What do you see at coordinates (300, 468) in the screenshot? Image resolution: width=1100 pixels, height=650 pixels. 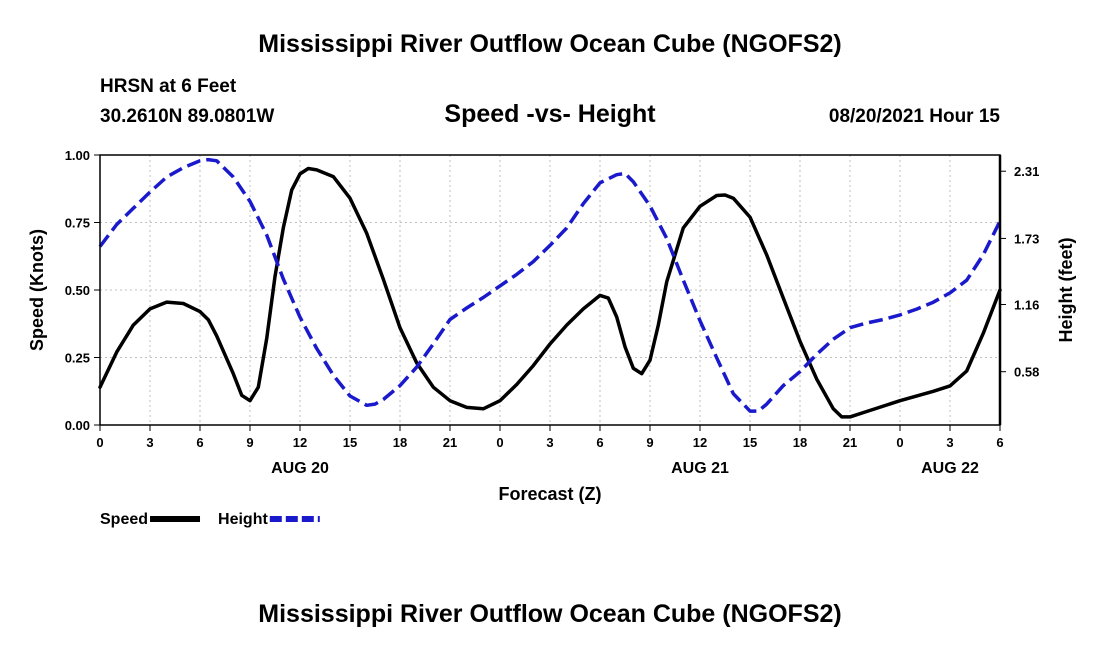 I see `date-label: AUG 20` at bounding box center [300, 468].